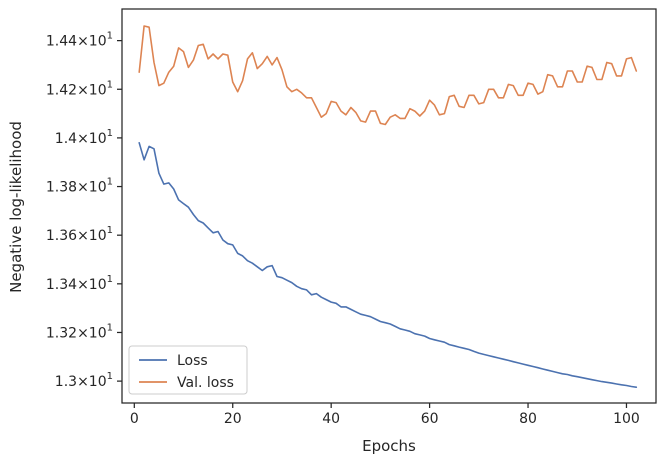 The width and height of the screenshot is (667, 463). I want to click on y-tick-label: 1.4×10¹, so click(84, 137).